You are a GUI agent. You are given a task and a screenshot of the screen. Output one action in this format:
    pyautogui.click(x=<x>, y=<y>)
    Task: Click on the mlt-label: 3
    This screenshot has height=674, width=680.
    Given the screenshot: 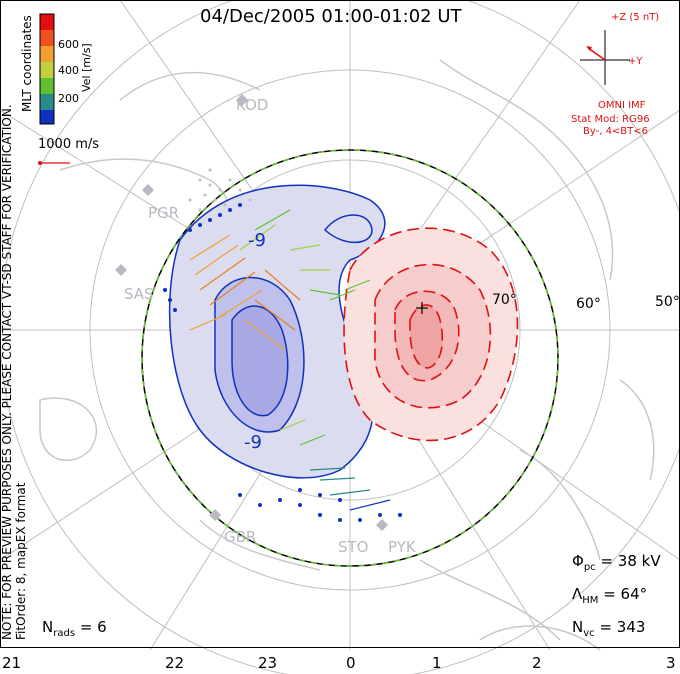 What is the action you would take?
    pyautogui.click(x=671, y=663)
    